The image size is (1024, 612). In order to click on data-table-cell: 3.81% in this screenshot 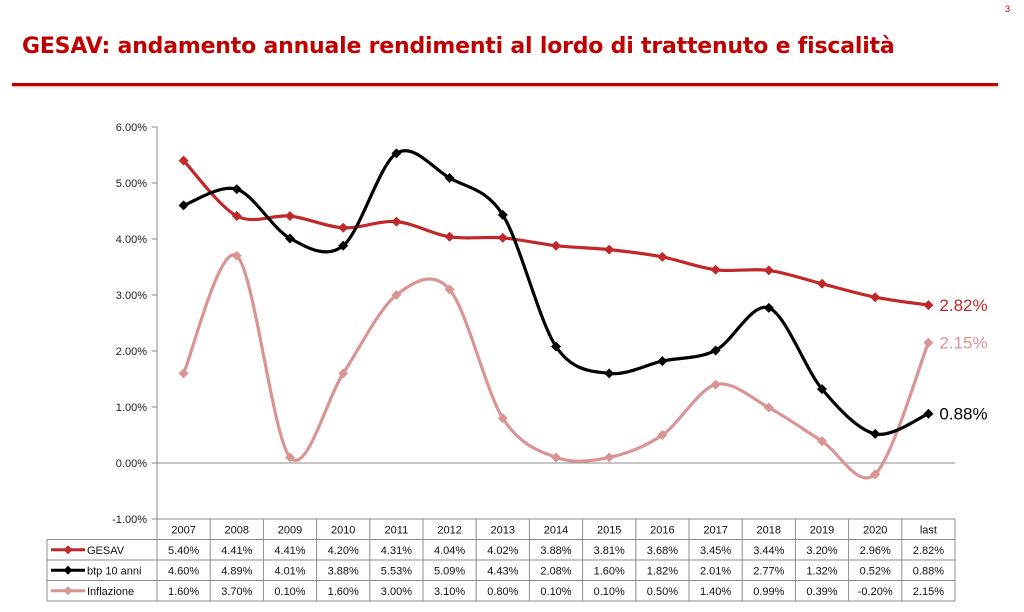, I will do `click(609, 551)`.